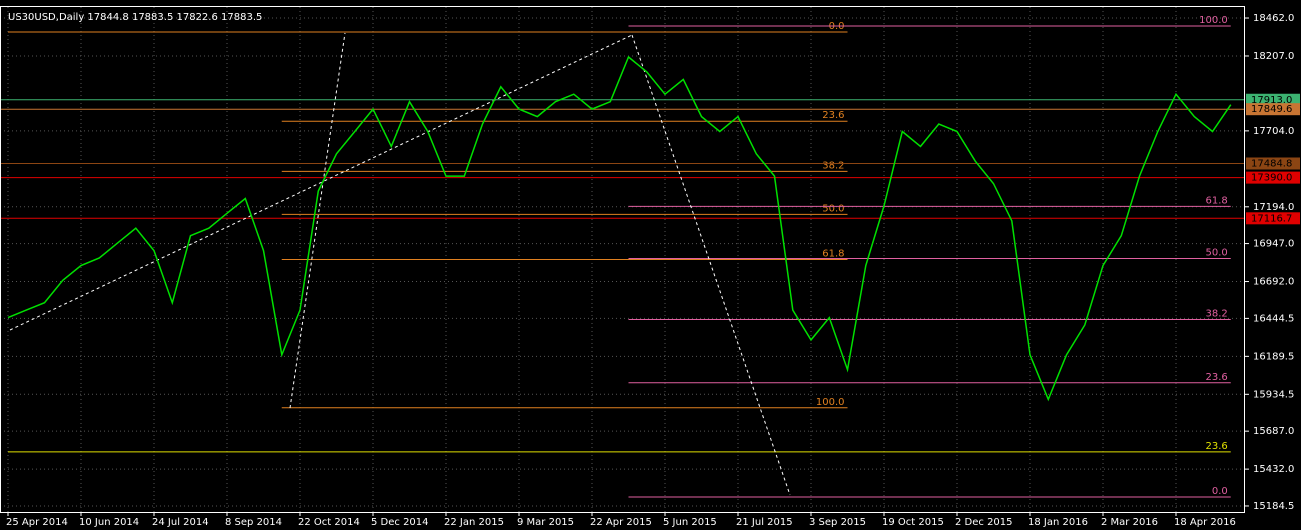  I want to click on y-tick-label: 18207.0, so click(1273, 56).